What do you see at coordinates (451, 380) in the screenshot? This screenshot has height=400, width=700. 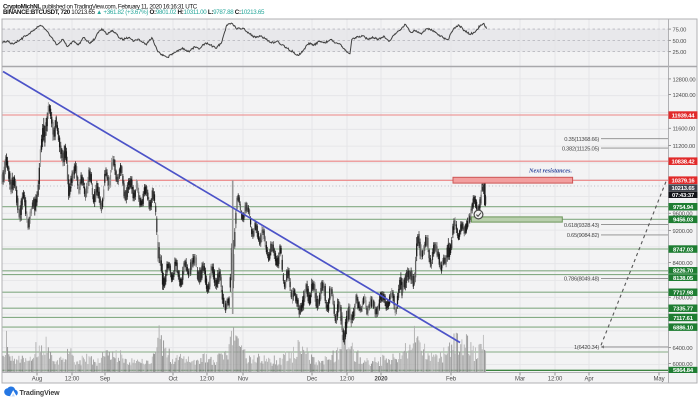 I see `svg-text: Feb` at bounding box center [451, 380].